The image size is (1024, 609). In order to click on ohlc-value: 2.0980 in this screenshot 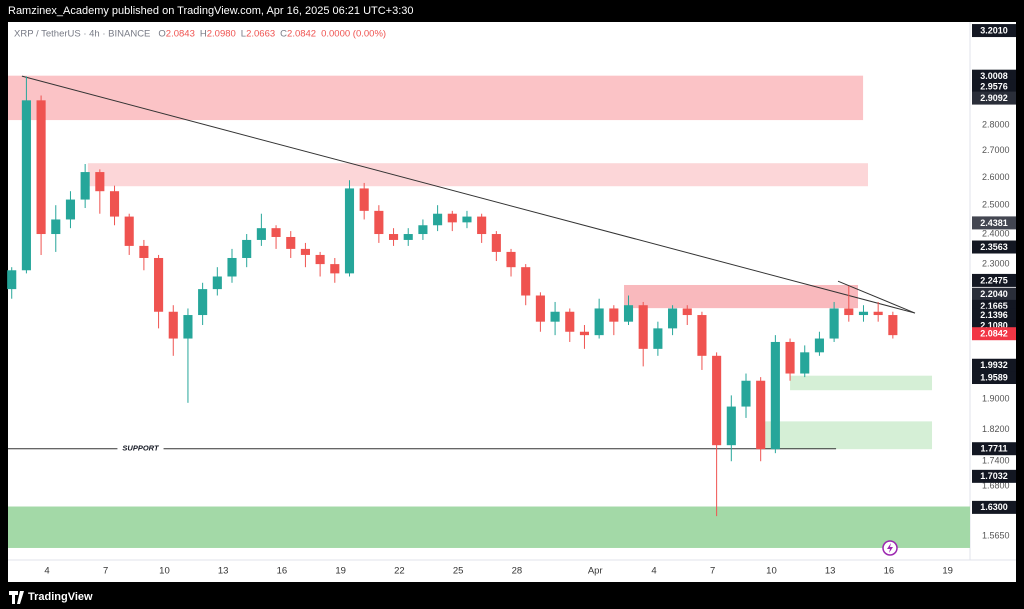, I will do `click(221, 34)`.